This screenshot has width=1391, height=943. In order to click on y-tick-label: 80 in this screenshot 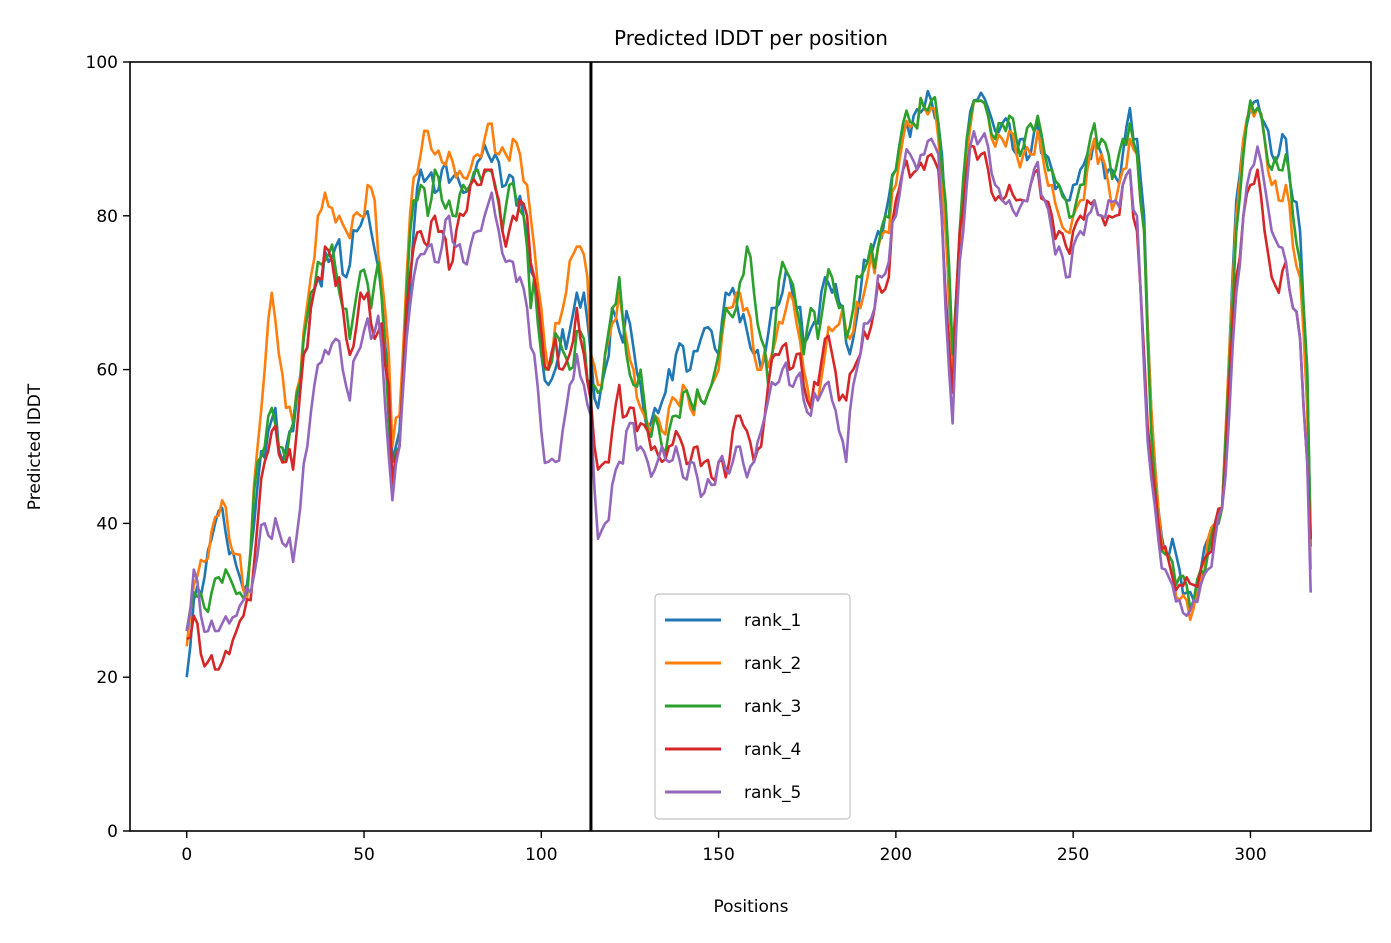, I will do `click(107, 217)`.